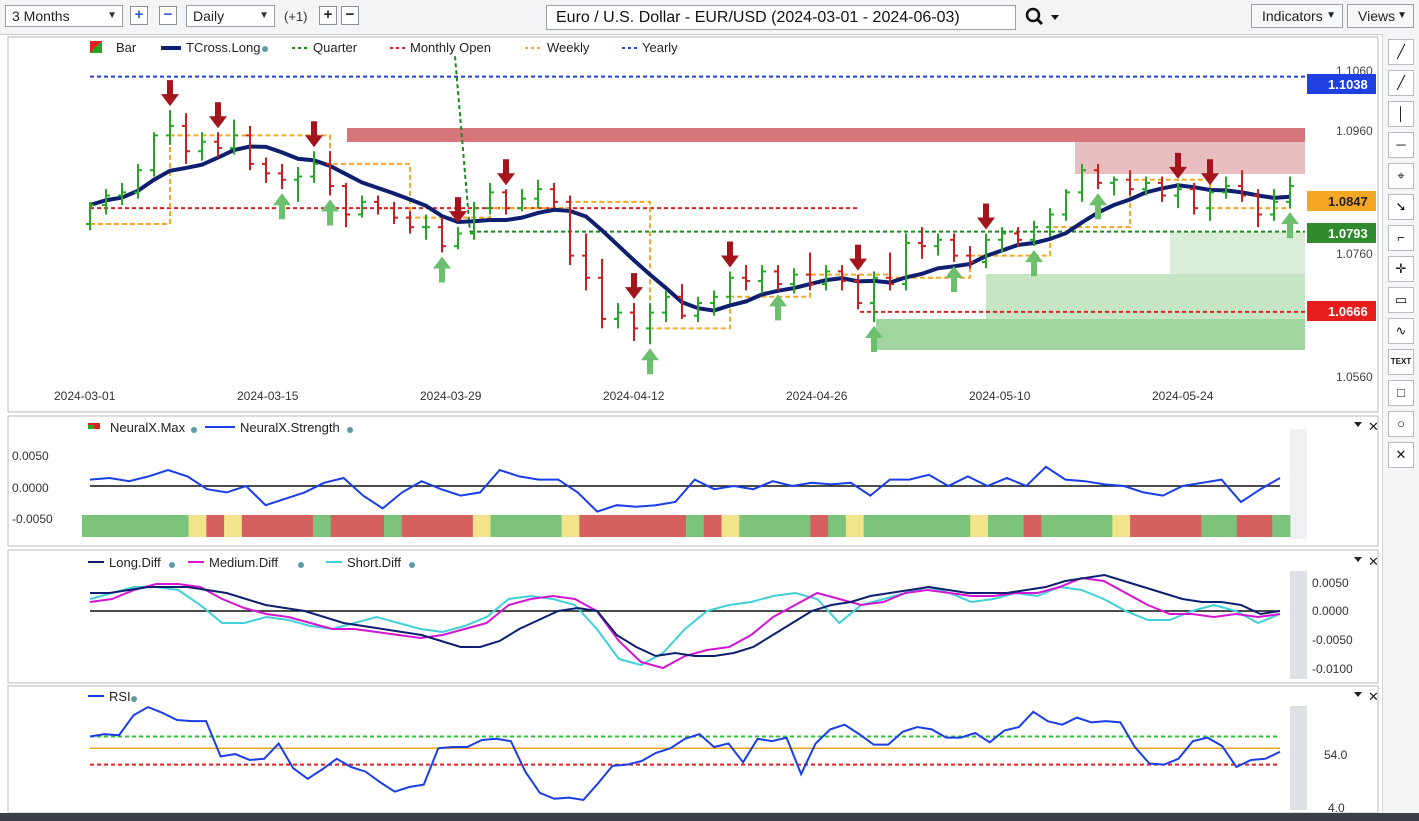 Image resolution: width=1419 pixels, height=821 pixels. I want to click on fib-tool-button: ⌐, so click(1401, 238).